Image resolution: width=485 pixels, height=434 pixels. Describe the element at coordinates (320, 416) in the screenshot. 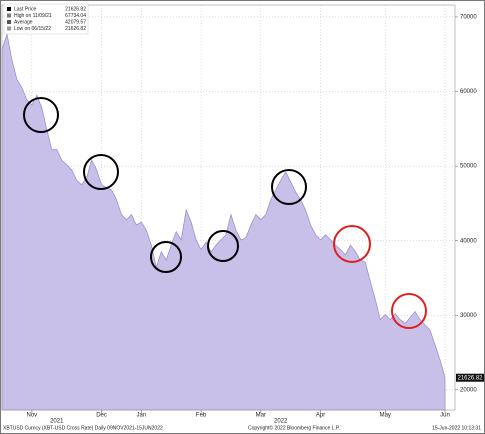

I see `x-tick-label: Apr` at that location.